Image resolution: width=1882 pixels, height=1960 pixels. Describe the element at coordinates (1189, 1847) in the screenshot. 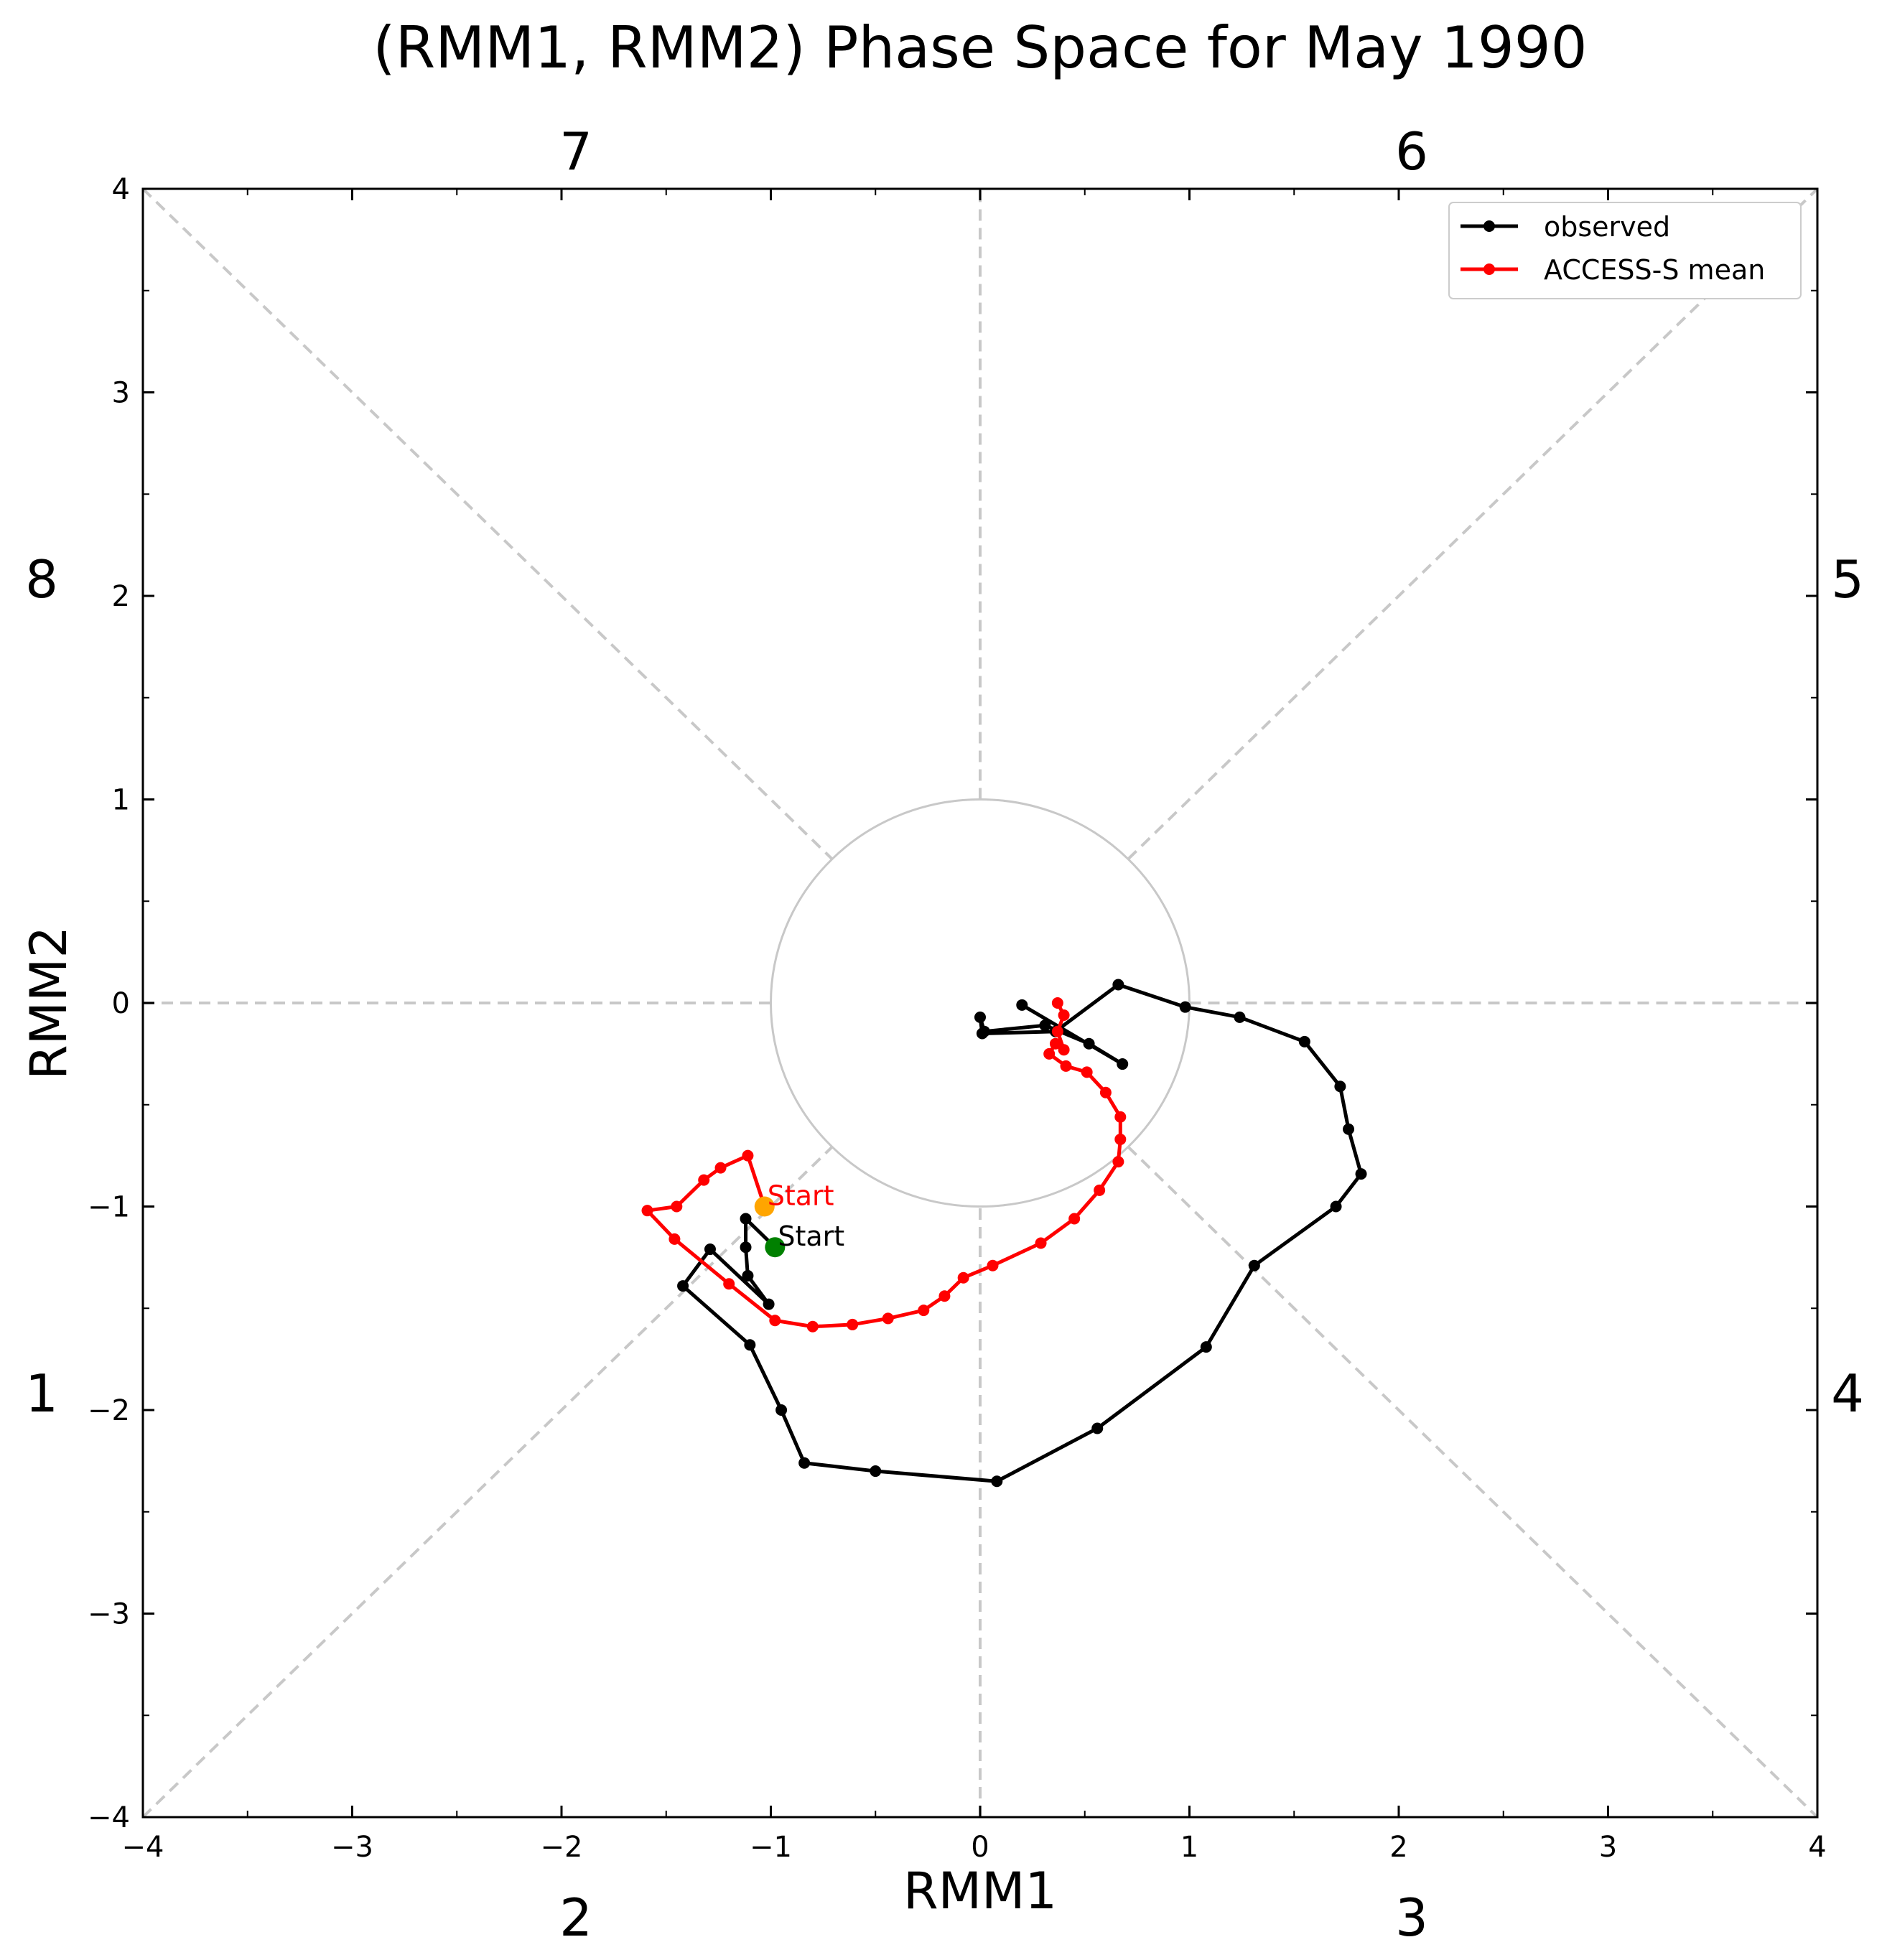

I see `x-tick-label: 1` at that location.